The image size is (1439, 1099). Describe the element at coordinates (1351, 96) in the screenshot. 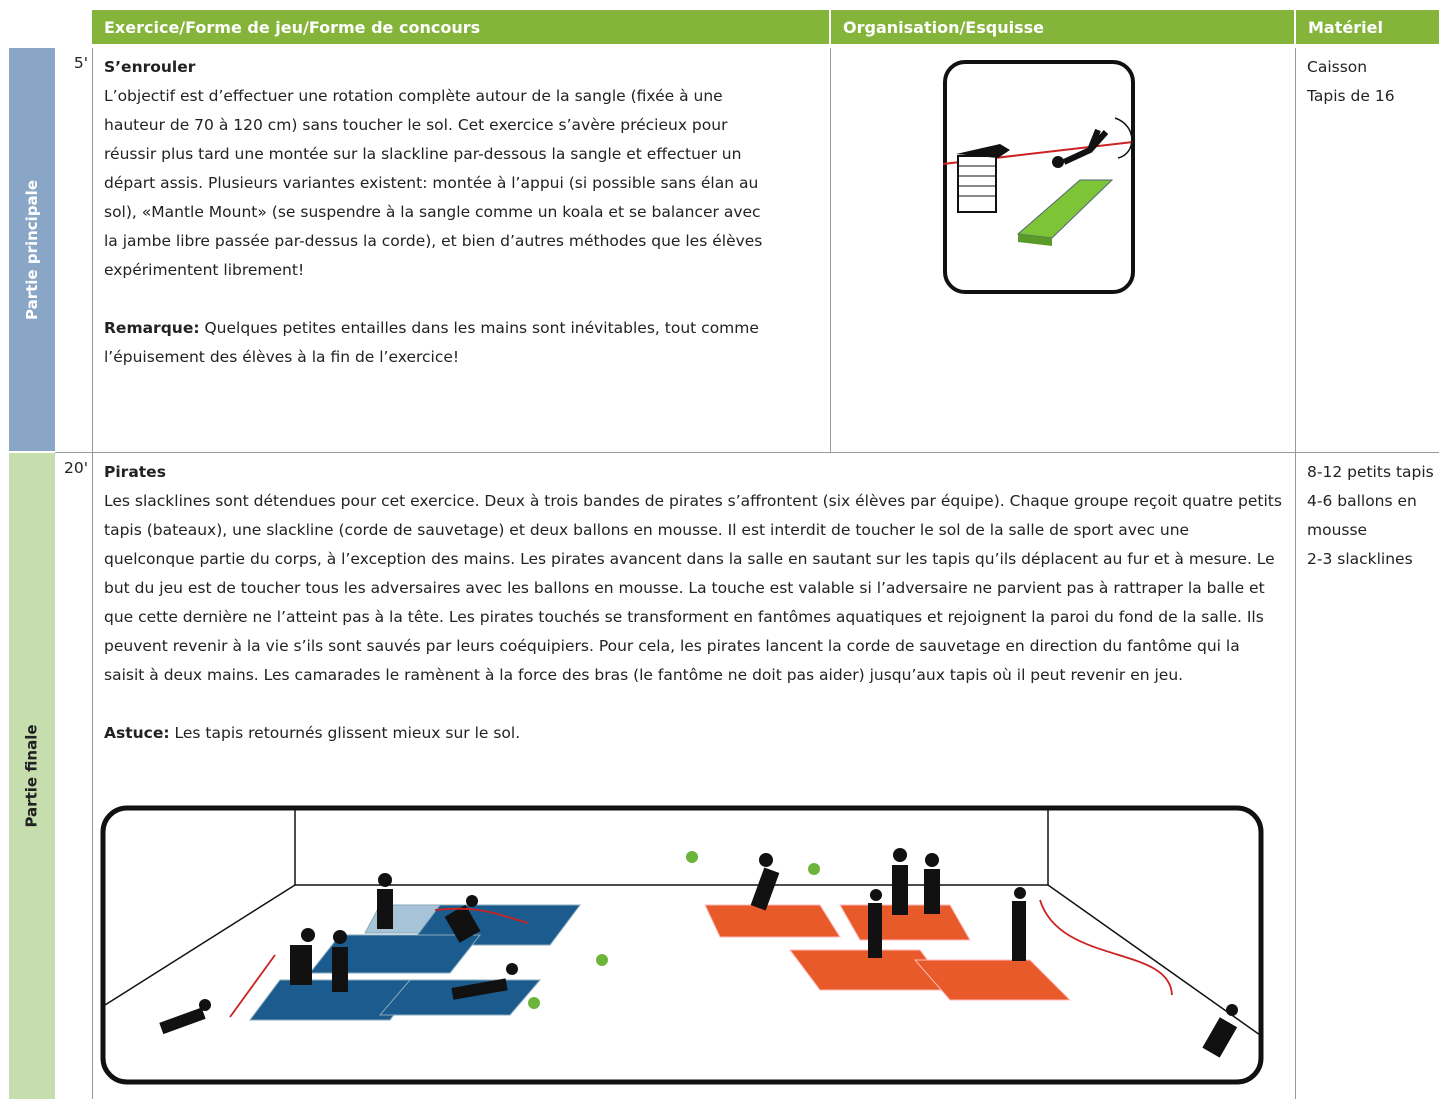

I see `material: Tapis de 16` at that location.